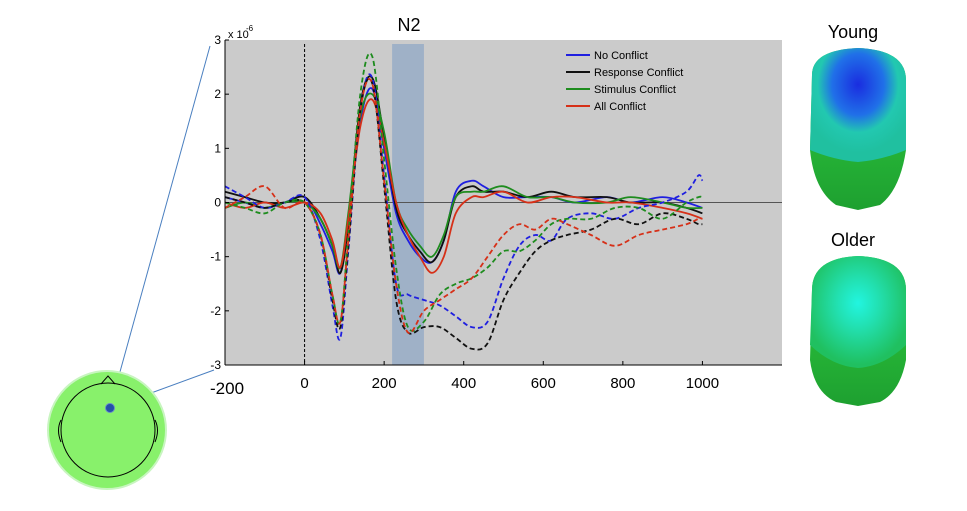 Image resolution: width=967 pixels, height=511 pixels. What do you see at coordinates (463, 383) in the screenshot?
I see `x-tick-label: 400` at bounding box center [463, 383].